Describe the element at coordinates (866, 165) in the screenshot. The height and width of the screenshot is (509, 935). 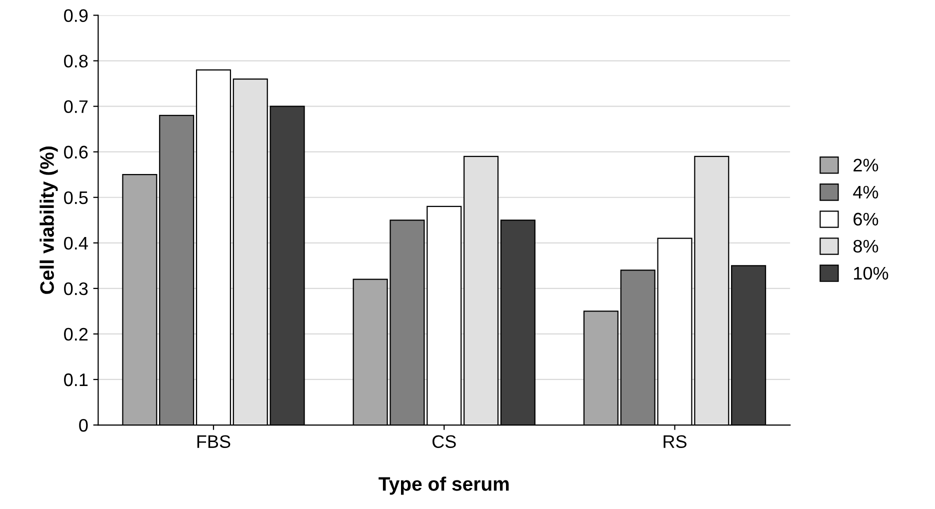
I see `legend-label: 2%` at that location.